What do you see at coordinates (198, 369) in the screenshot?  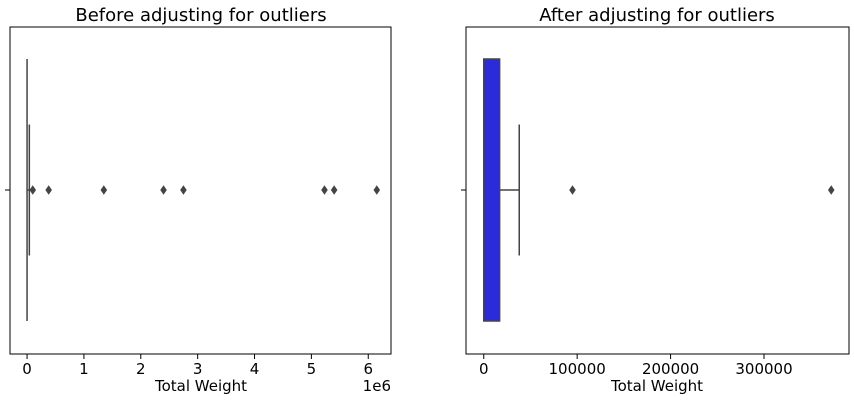 I see `x-tick-label: 3` at bounding box center [198, 369].